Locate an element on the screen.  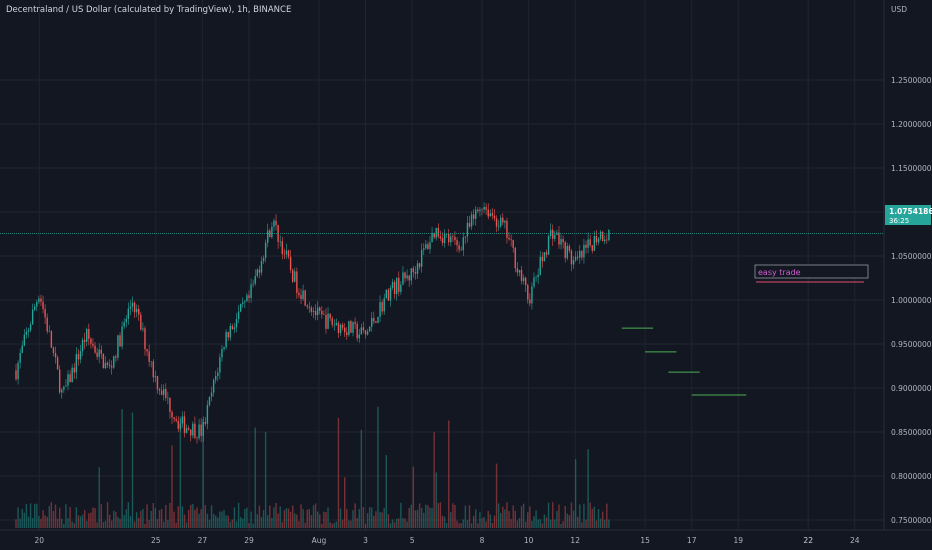
price-tick-label: 1.05000000 is located at coordinates (911, 256).